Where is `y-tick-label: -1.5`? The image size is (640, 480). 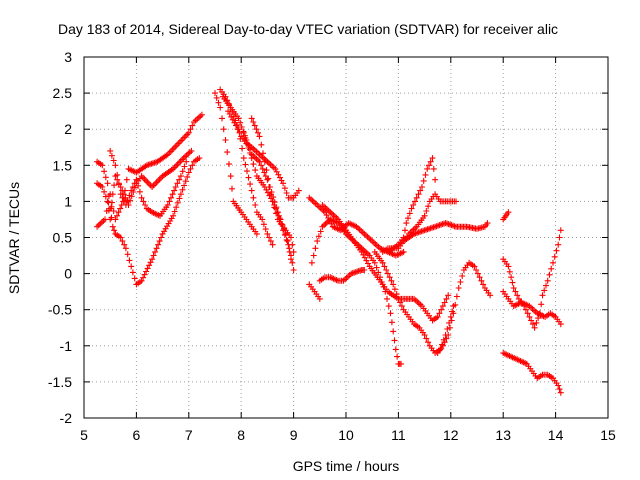
y-tick-label: -1.5 is located at coordinates (60, 382).